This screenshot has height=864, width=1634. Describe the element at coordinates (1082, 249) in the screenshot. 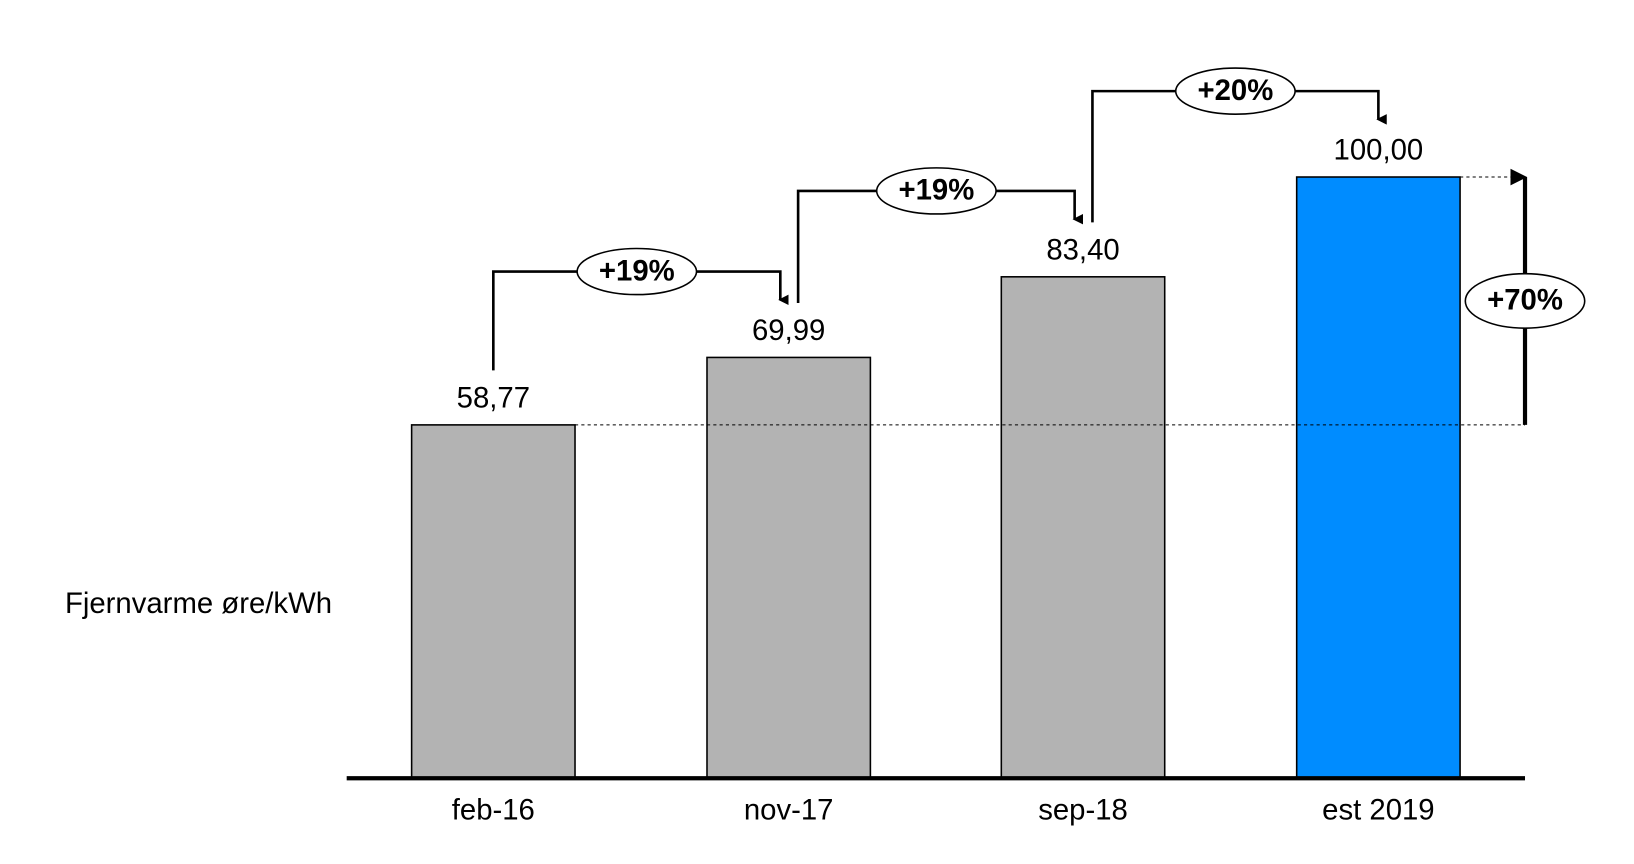

I see `value-label: 83,40` at that location.